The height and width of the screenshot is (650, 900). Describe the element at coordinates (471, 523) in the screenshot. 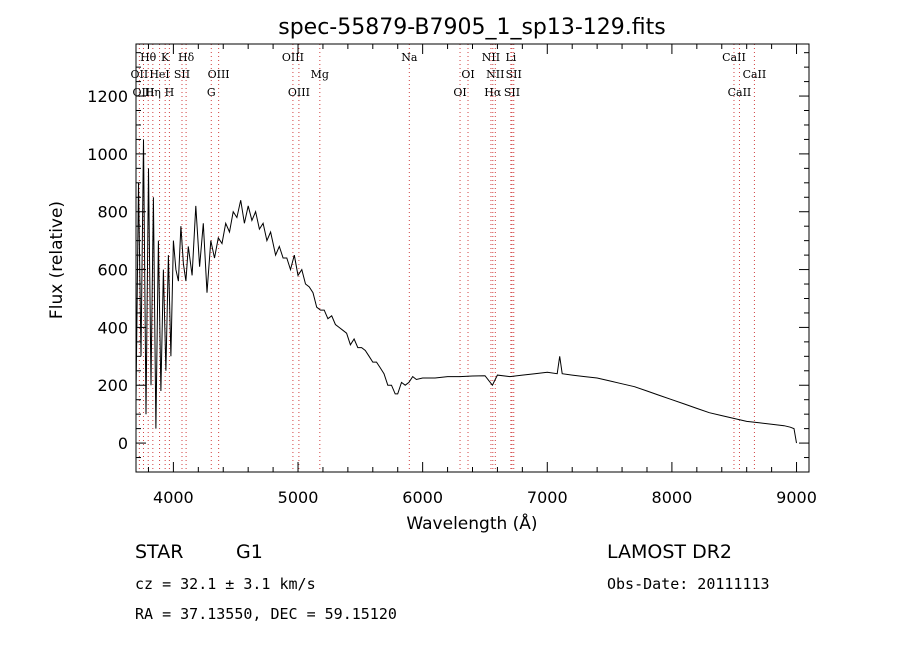

I see `x-axis-label: Wavelength (Å)` at that location.